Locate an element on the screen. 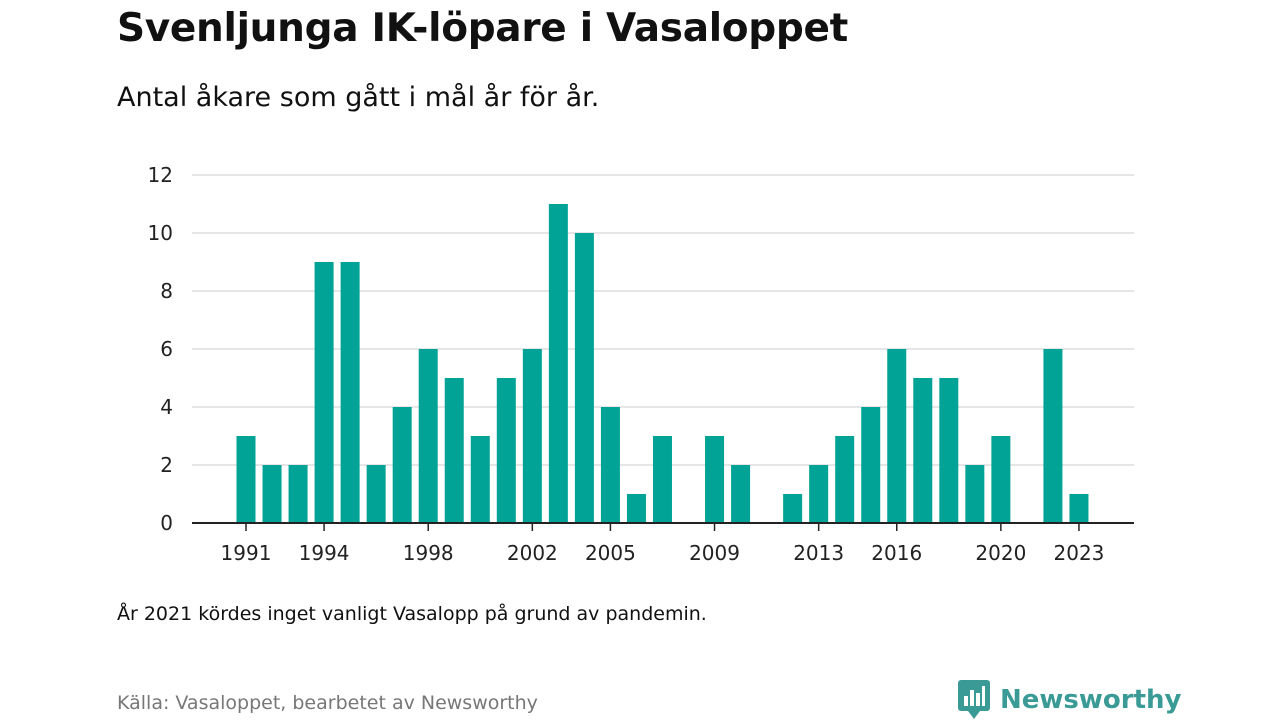 The image size is (1280, 720). bar-2001 is located at coordinates (506, 450).